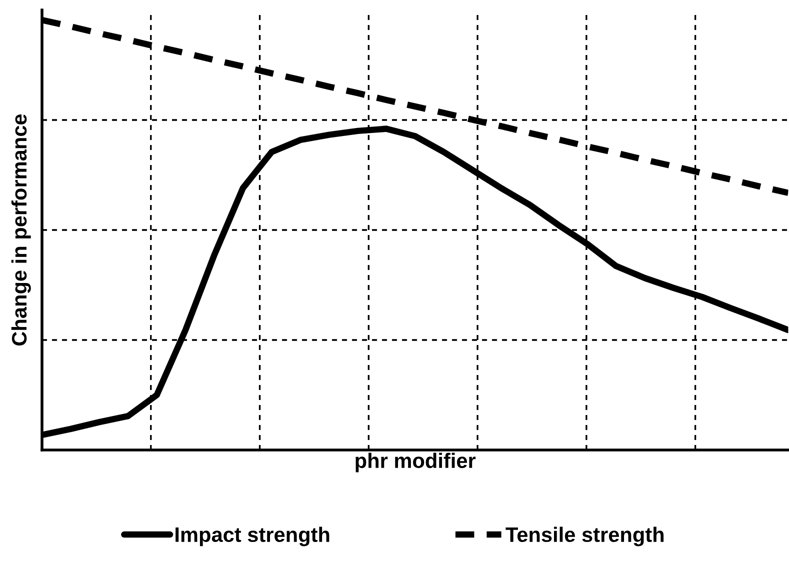  I want to click on legend-label: Impact strength, so click(253, 536).